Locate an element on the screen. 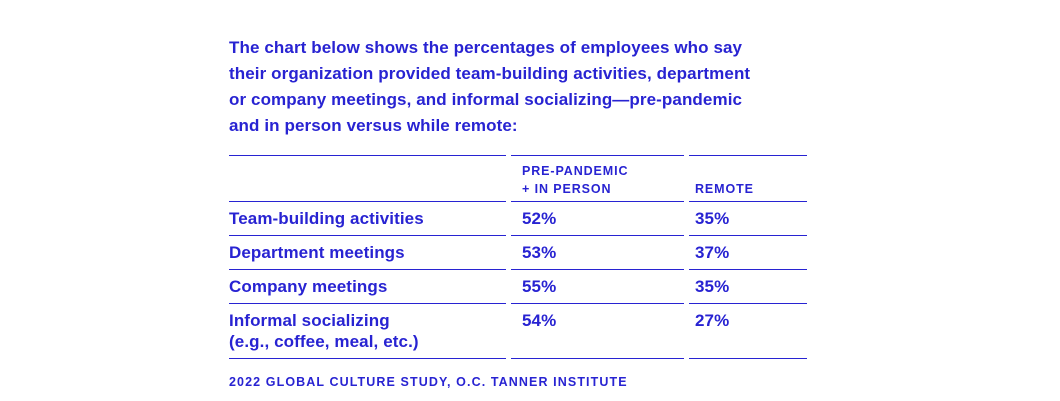 Image resolution: width=1060 pixels, height=401 pixels. intro-line: and in person versus while remote: is located at coordinates (373, 125).